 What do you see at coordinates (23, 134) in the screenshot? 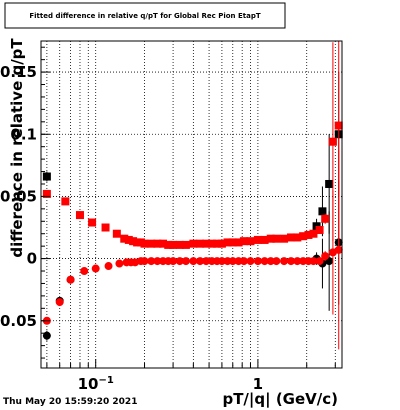
I see `y-tick-label: 0.1` at bounding box center [23, 134].